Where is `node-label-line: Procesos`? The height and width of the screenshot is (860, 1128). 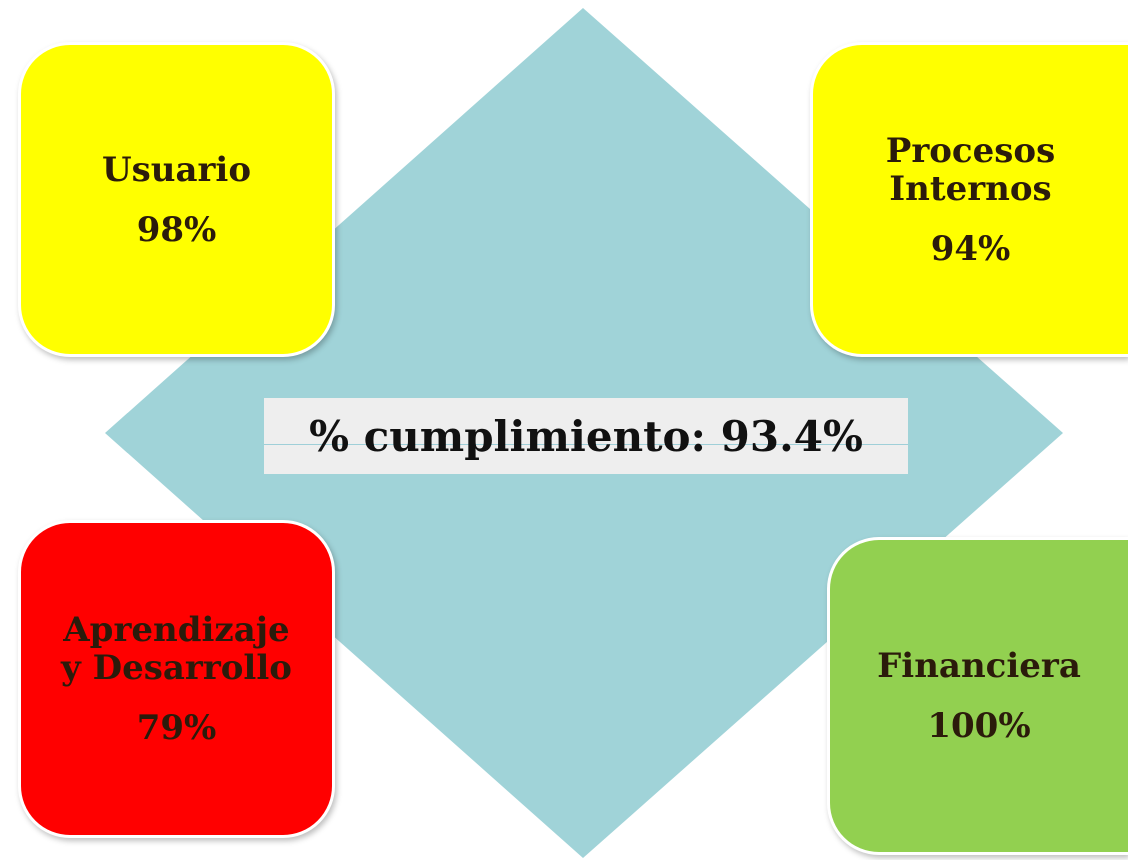
node-label-line: Procesos is located at coordinates (970, 150).